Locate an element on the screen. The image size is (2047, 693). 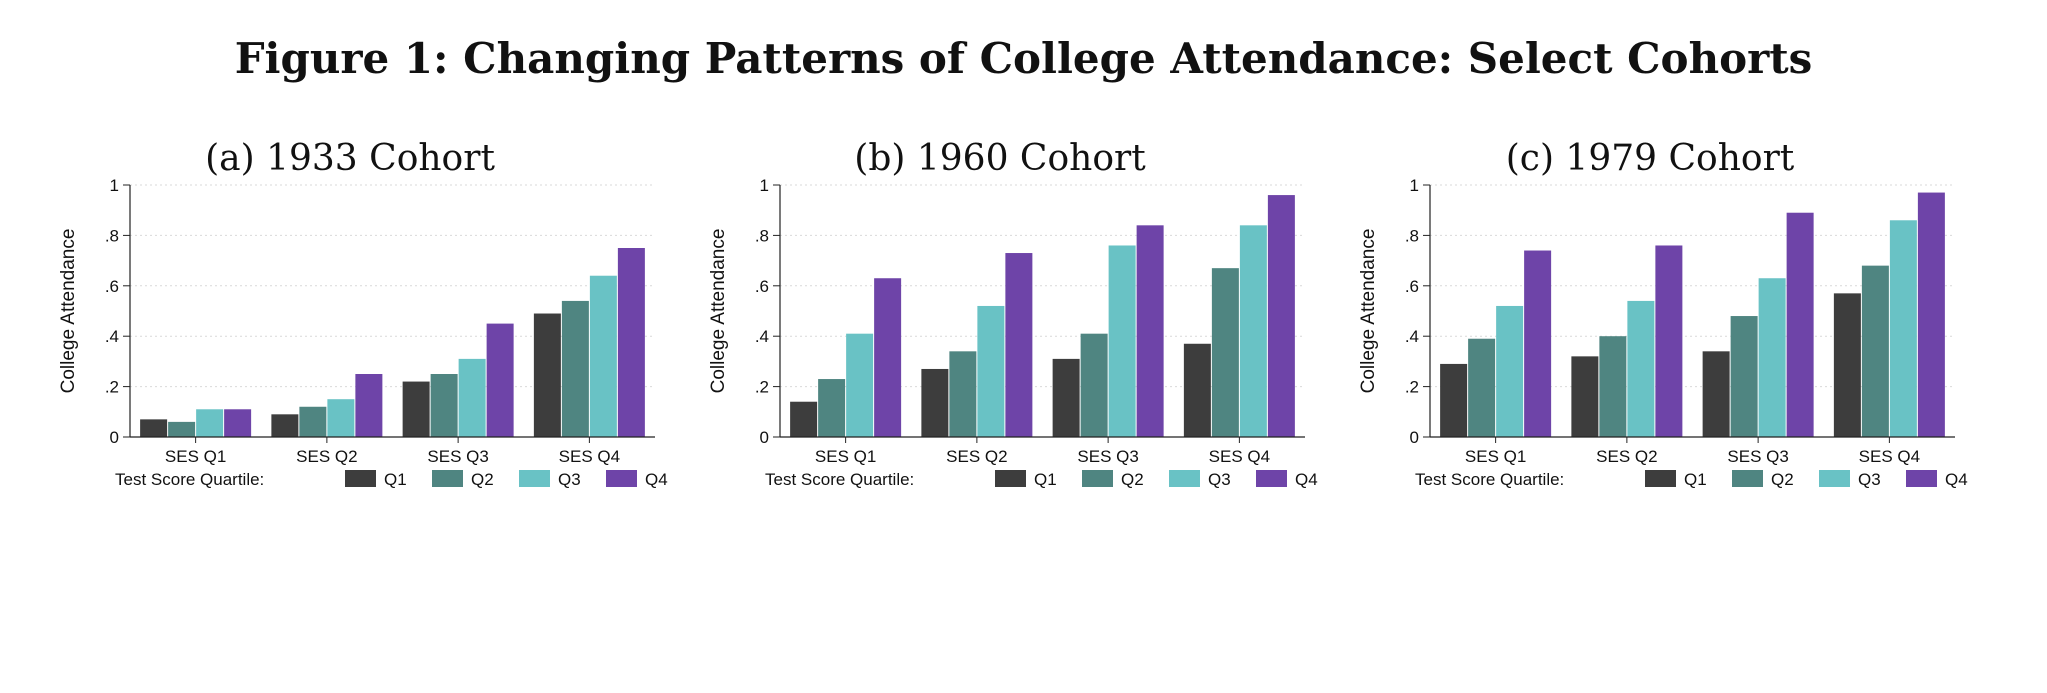
panel-title-b: (b) 1960 Cohort is located at coordinates (1000, 158).